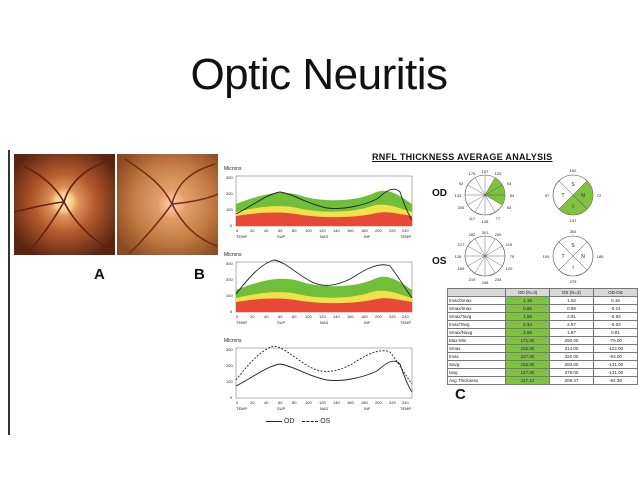 Image resolution: width=638 pixels, height=479 pixels. I want to click on svg-text: 128, so click(458, 256).